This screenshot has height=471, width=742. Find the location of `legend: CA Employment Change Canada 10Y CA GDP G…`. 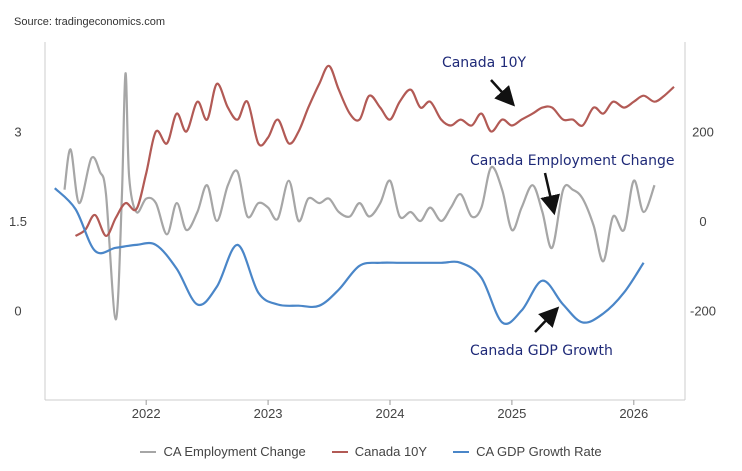

legend: CA Employment Change Canada 10Y CA GDP G… is located at coordinates (371, 451).